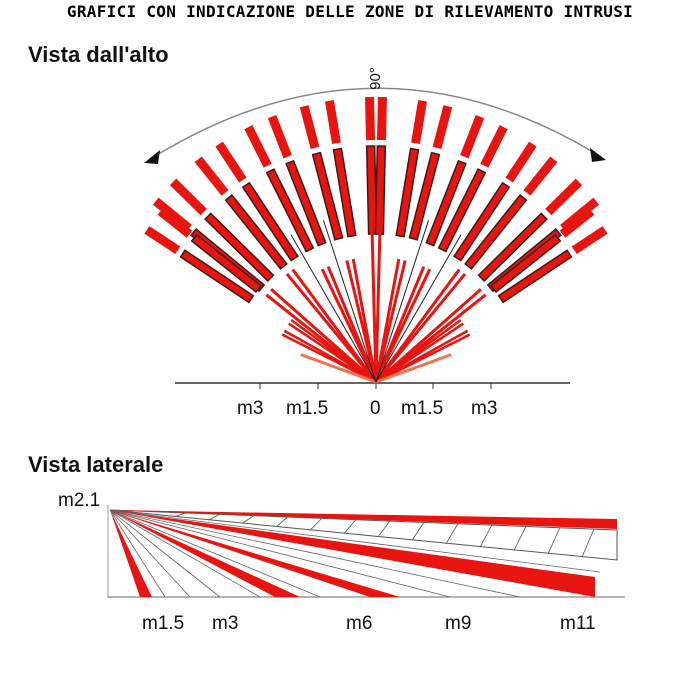 Image resolution: width=700 pixels, height=696 pixels. I want to click on angle-arc, so click(375, 123).